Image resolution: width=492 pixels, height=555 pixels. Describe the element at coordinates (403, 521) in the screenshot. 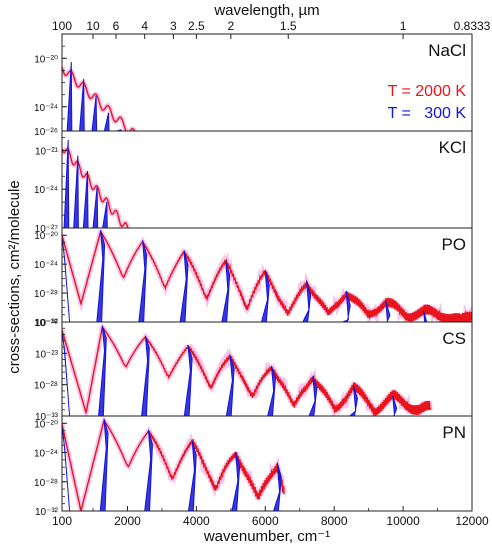

I see `x-tick-label-5: 10000` at that location.